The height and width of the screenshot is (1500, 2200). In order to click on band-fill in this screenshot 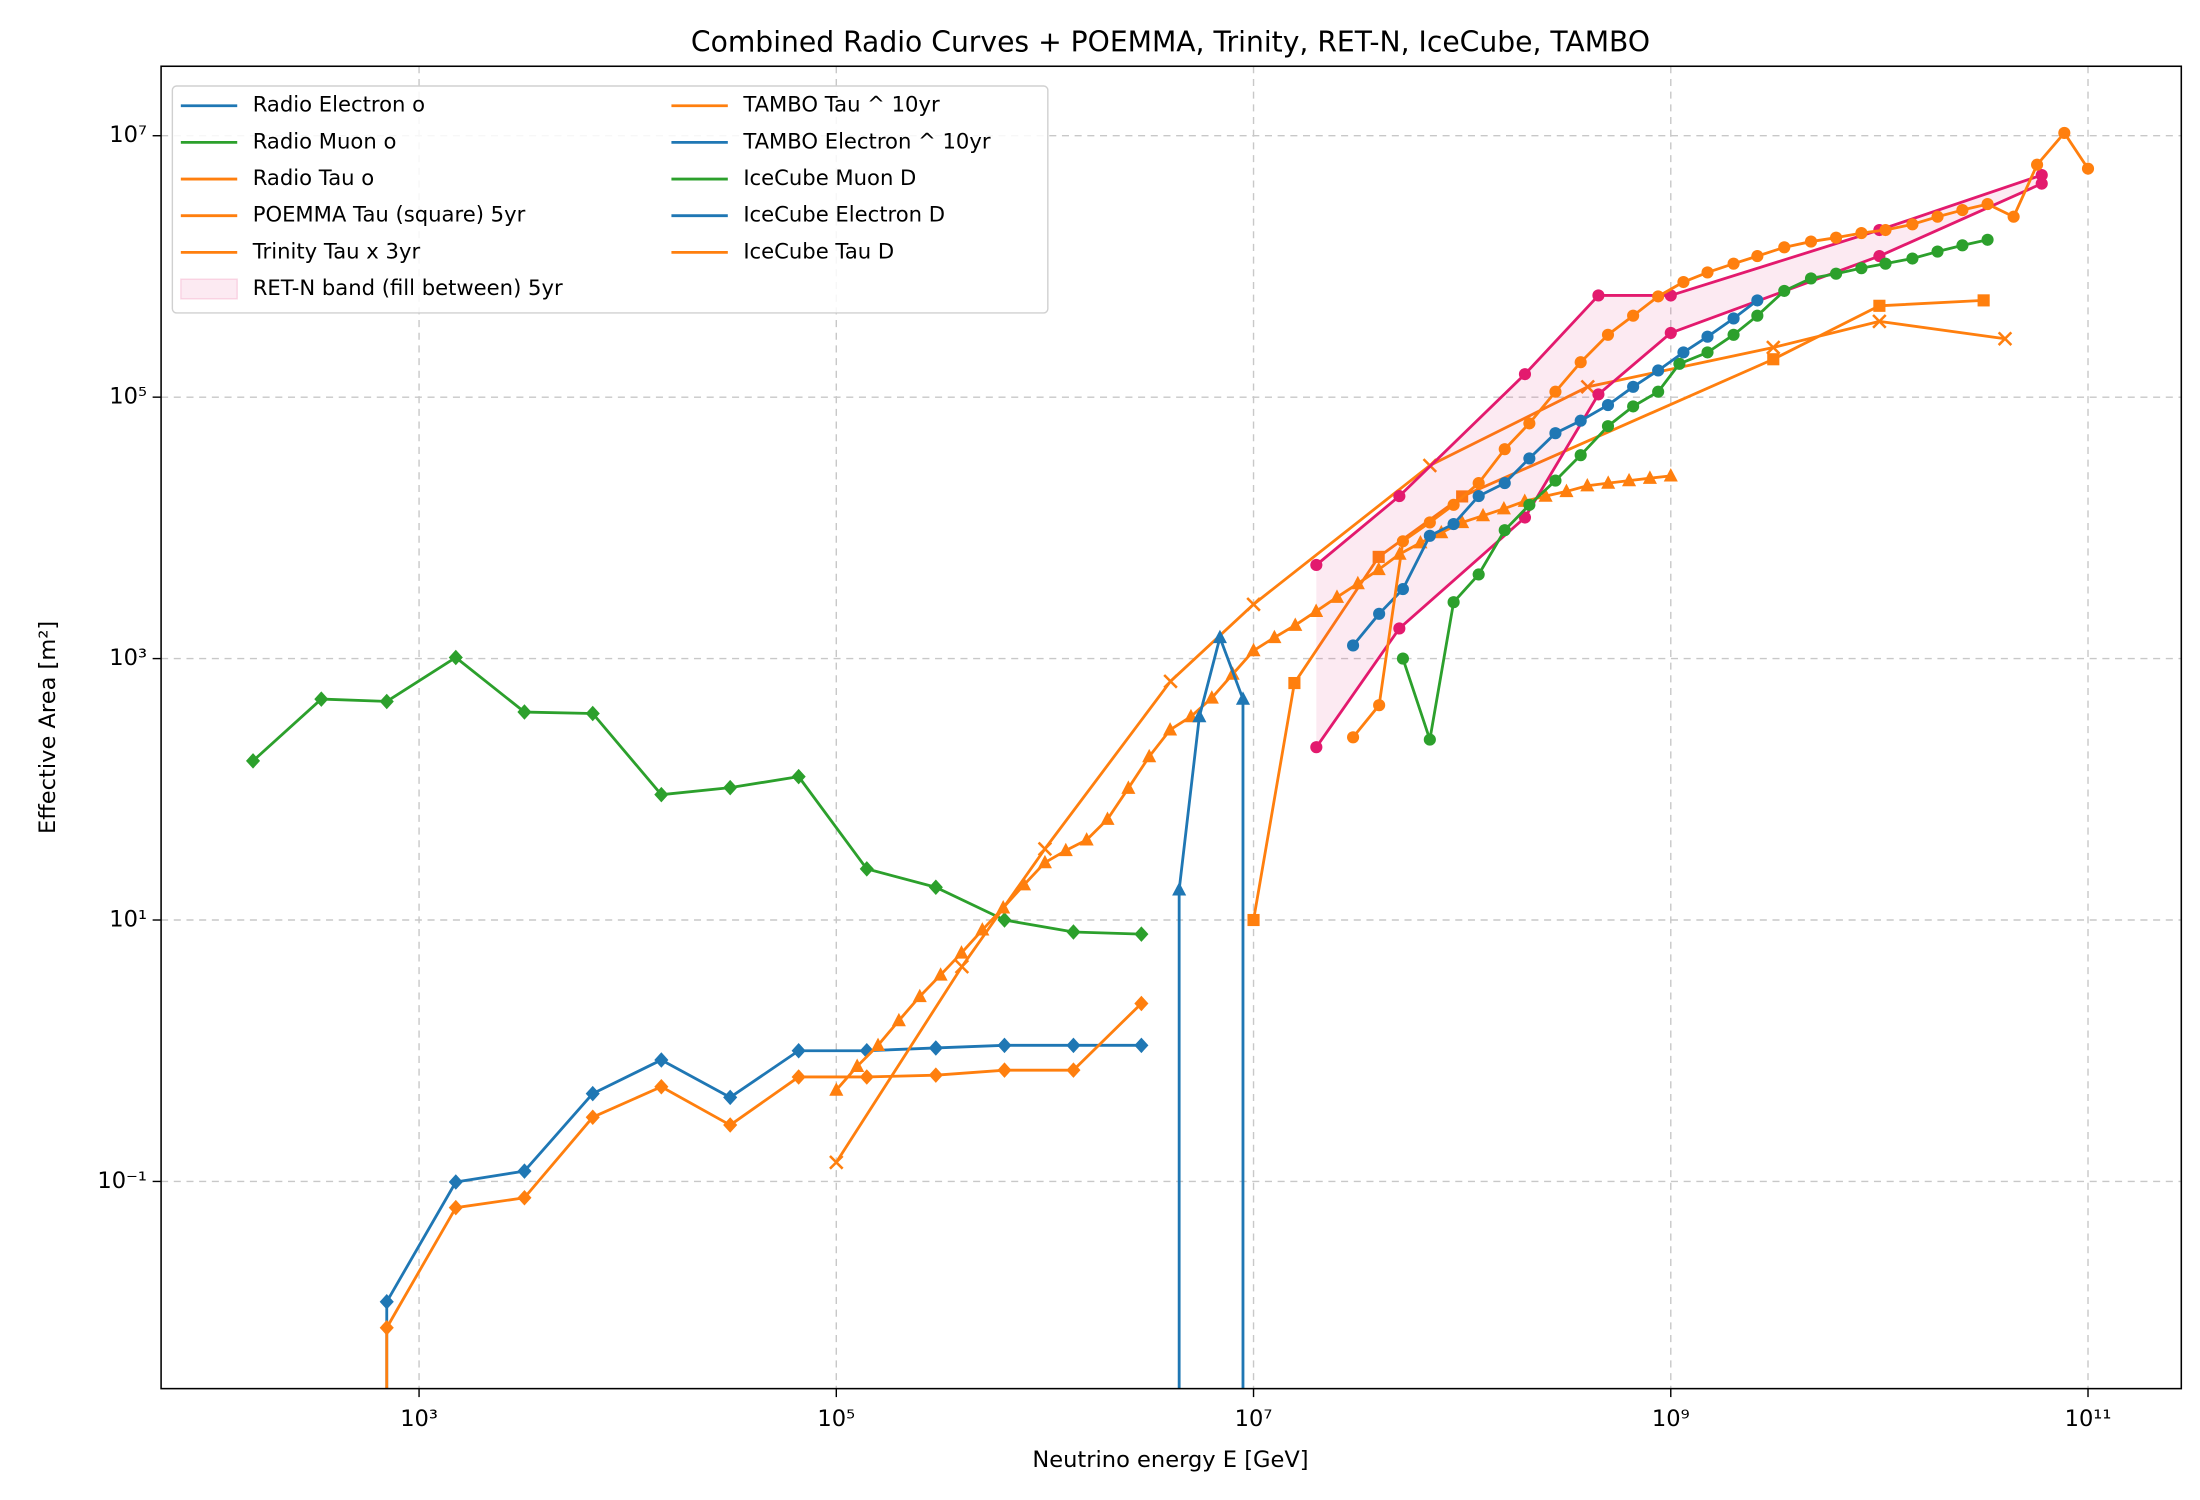, I will do `click(1679, 461)`.